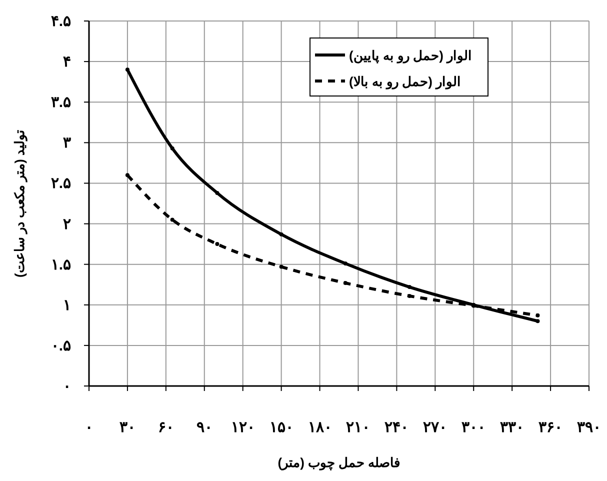 This screenshot has height=481, width=607. I want to click on x-tick-label: ۲۷۰, so click(435, 427).